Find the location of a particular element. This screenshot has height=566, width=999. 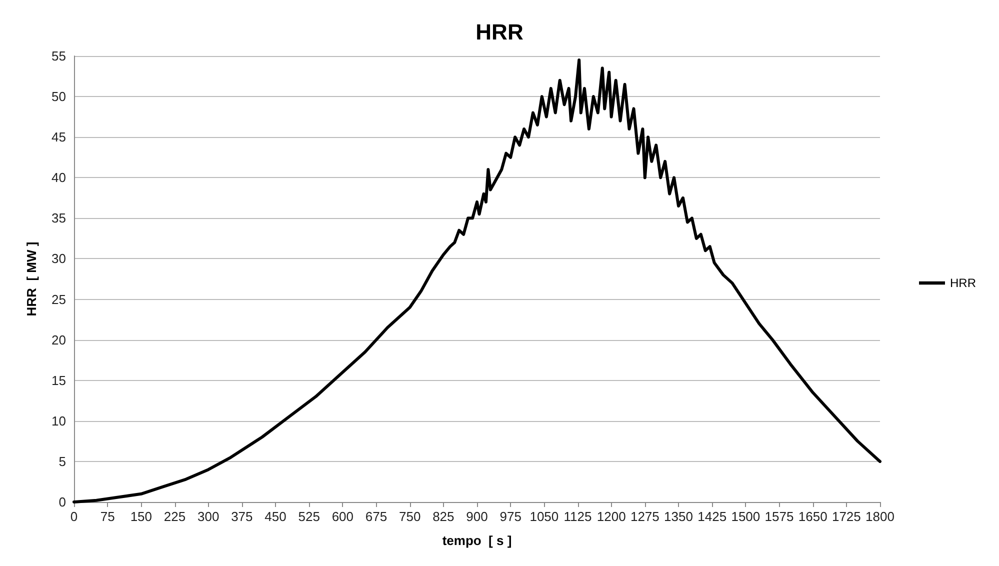

x-tick-label: 75 is located at coordinates (107, 516).